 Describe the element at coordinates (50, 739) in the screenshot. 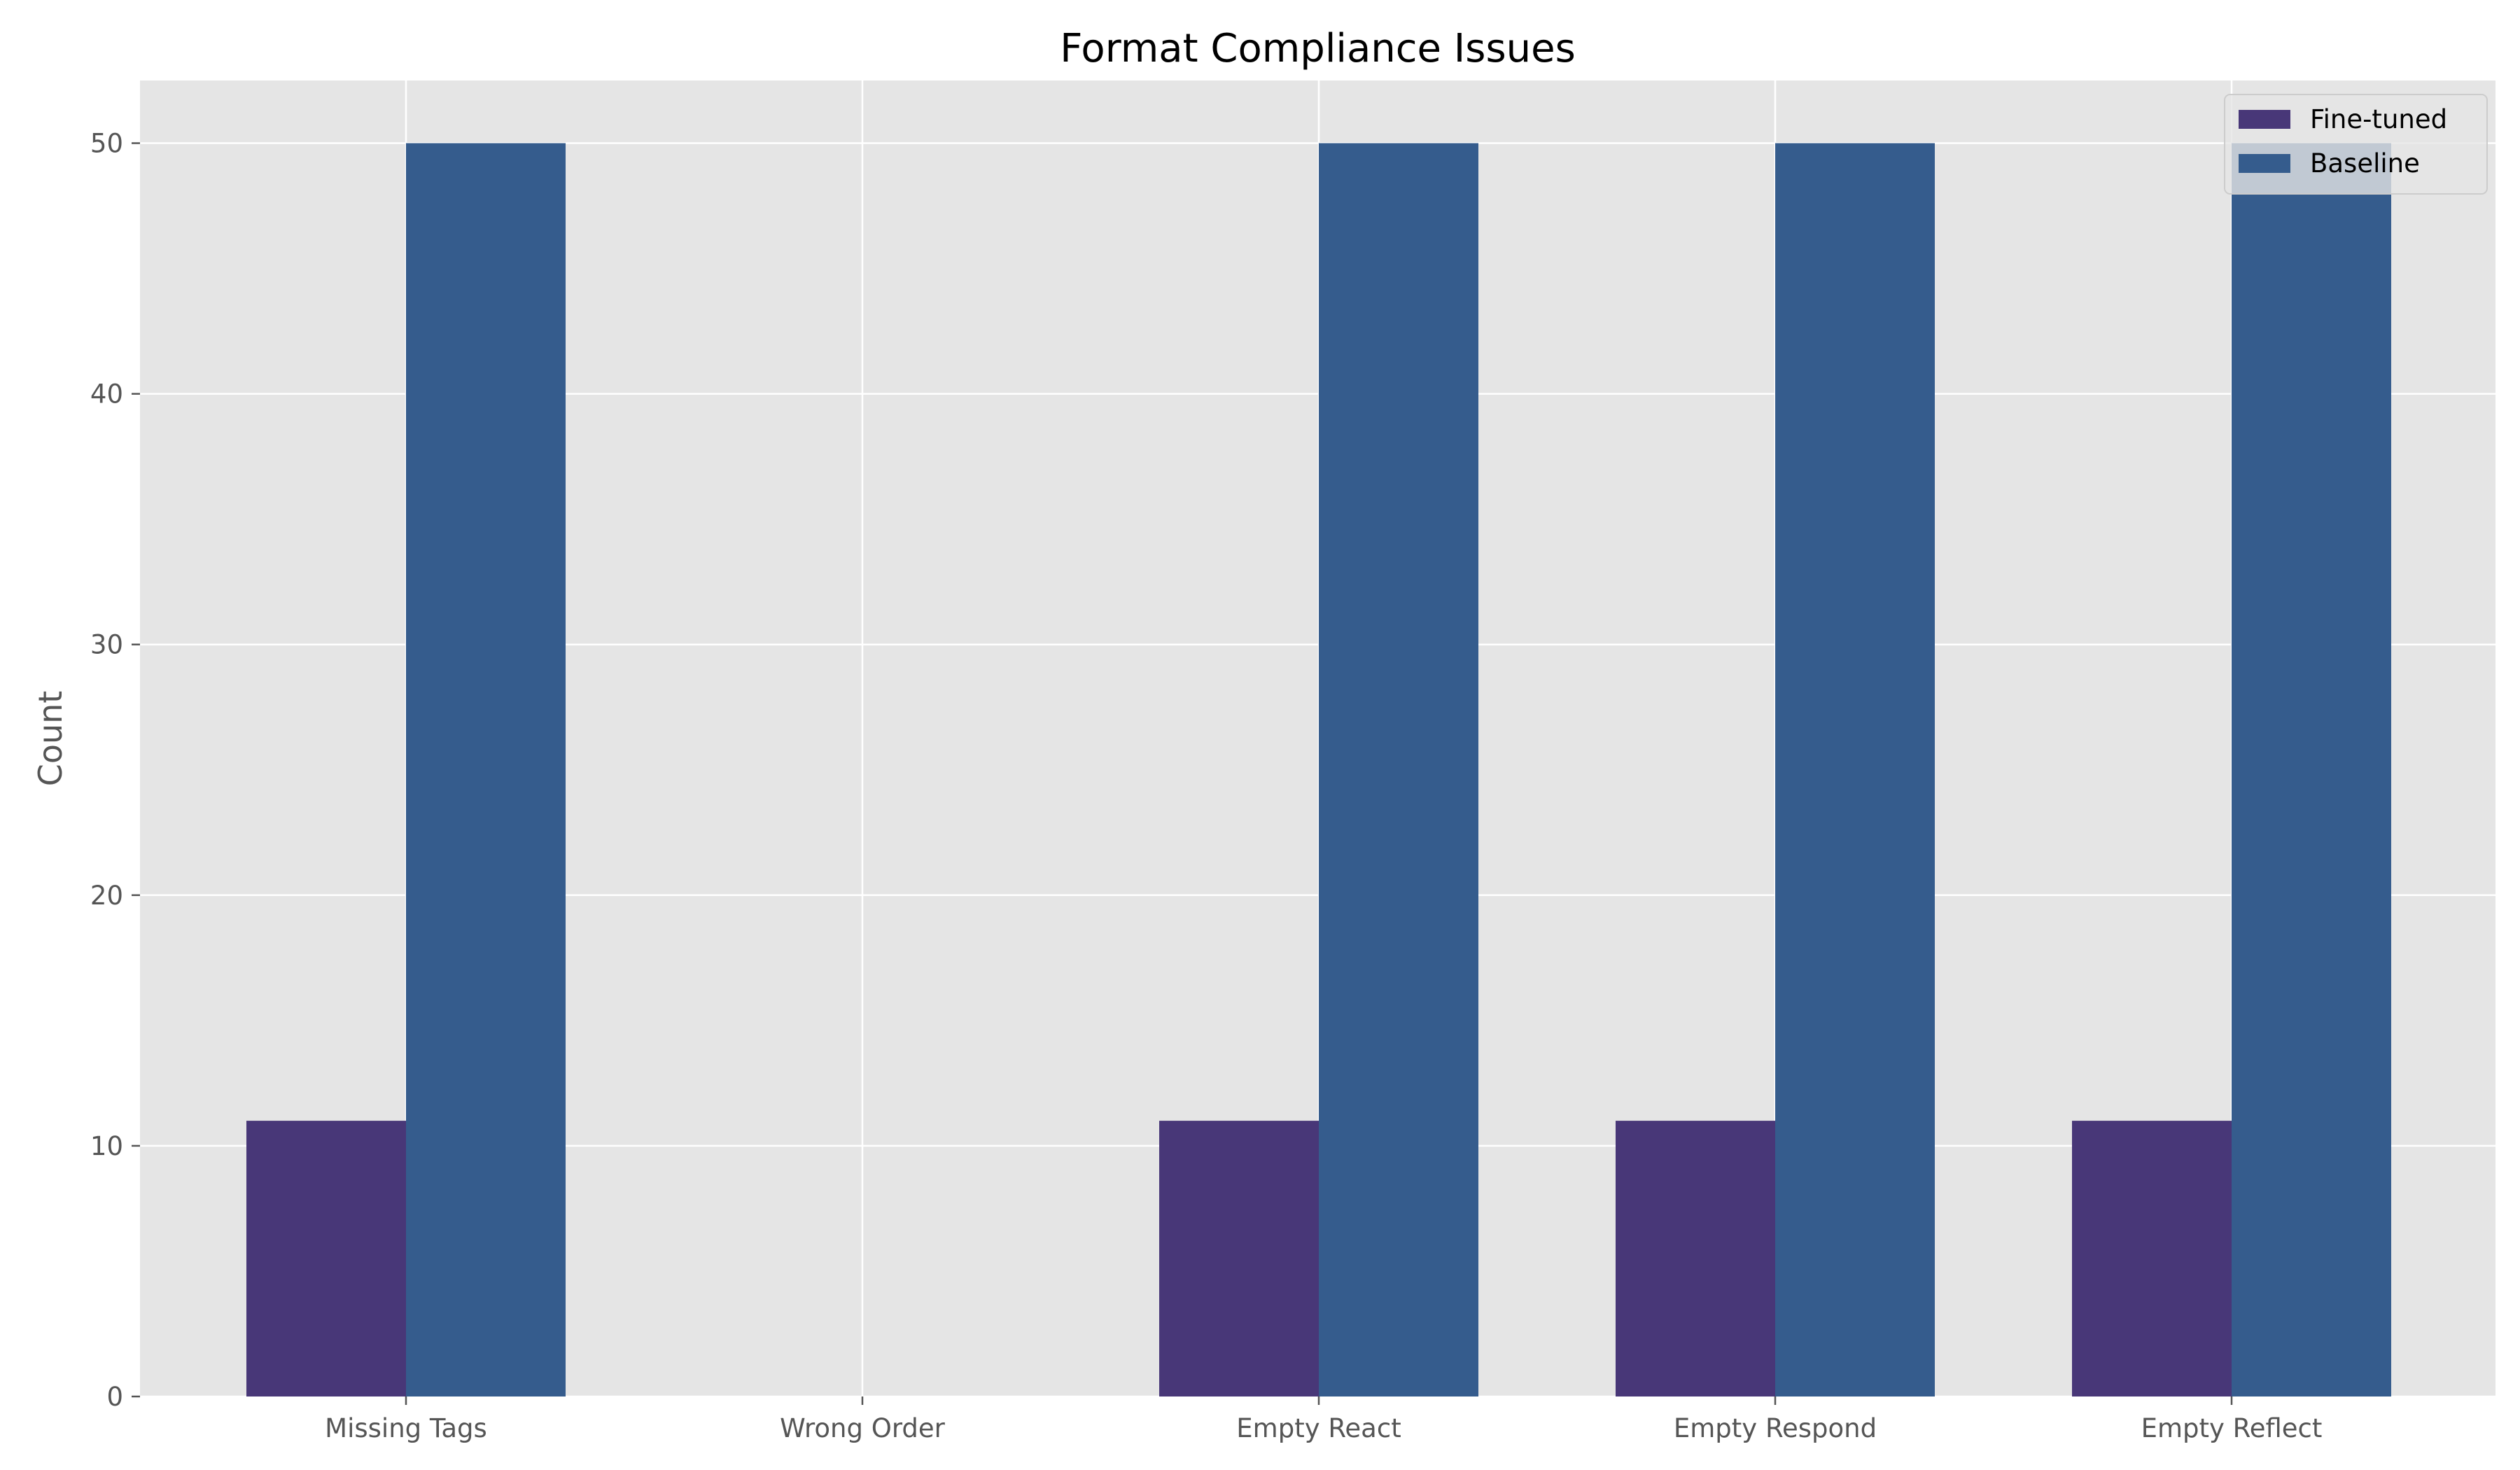

I see `y-axis-title: Count` at that location.